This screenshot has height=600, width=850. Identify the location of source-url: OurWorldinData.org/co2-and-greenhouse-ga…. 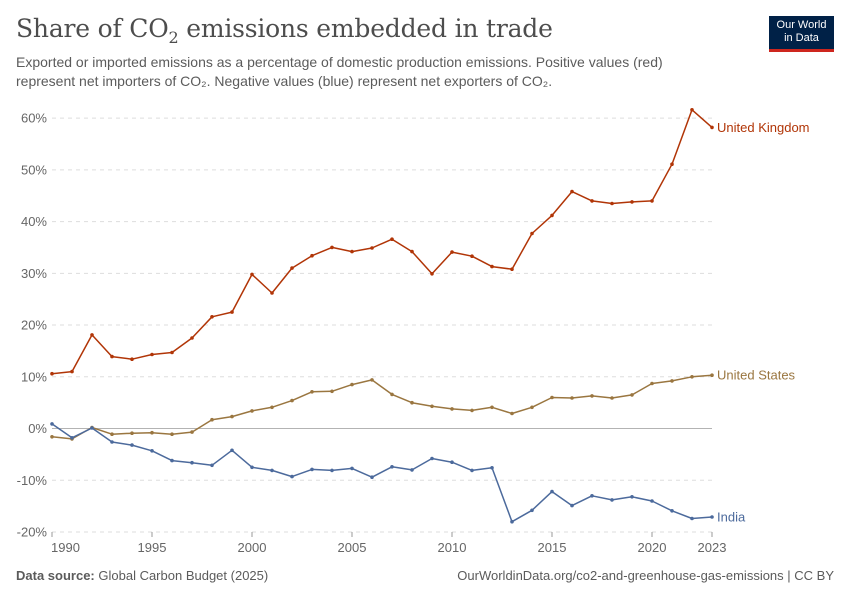
(645, 575).